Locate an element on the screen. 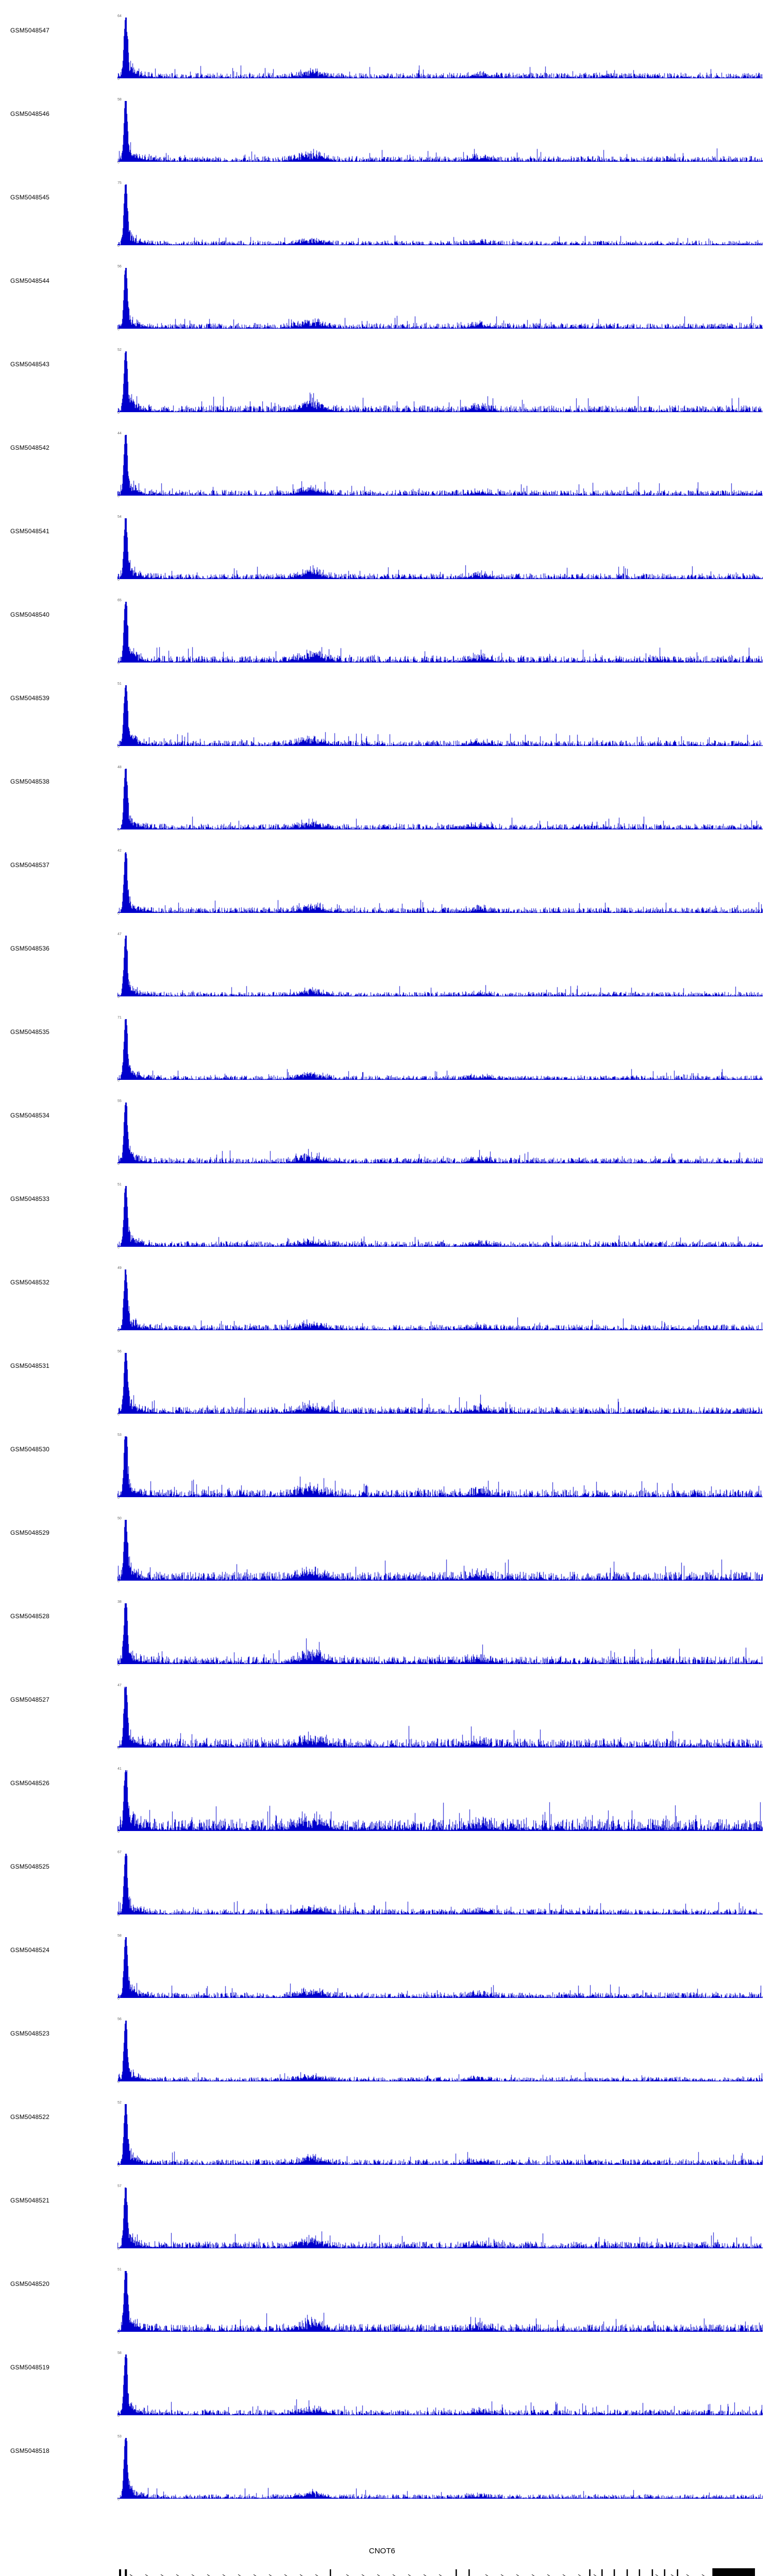 The height and width of the screenshot is (2576, 773). track-sample-label: GSM5048536 is located at coordinates (30, 948).